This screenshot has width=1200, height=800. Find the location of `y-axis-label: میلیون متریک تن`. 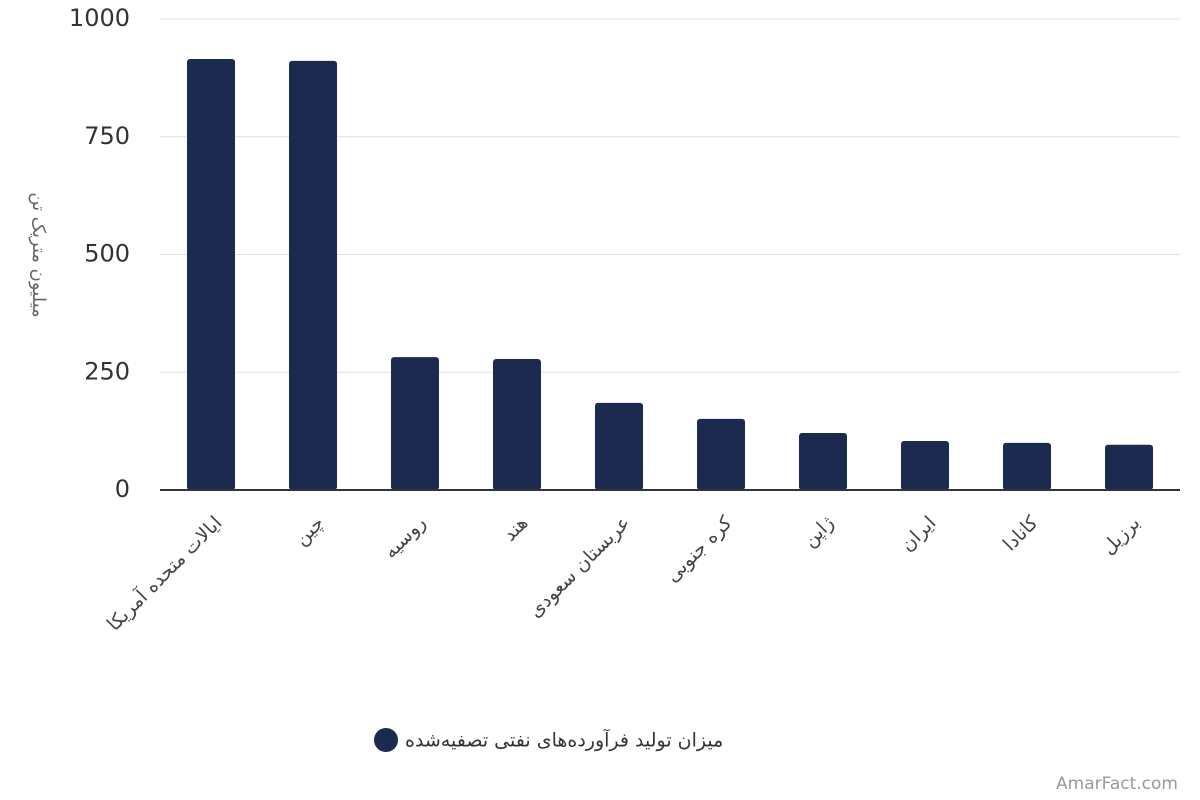

y-axis-label: میلیون متریک تن is located at coordinates (38, 254).